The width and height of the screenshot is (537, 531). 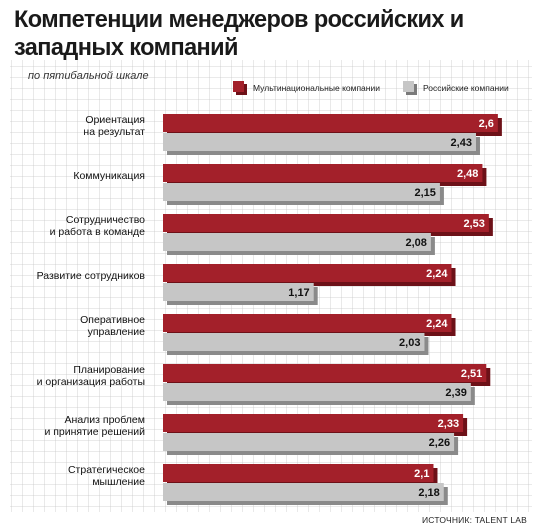 What do you see at coordinates (112, 326) in the screenshot?
I see `category-label: Оперативное управление` at bounding box center [112, 326].